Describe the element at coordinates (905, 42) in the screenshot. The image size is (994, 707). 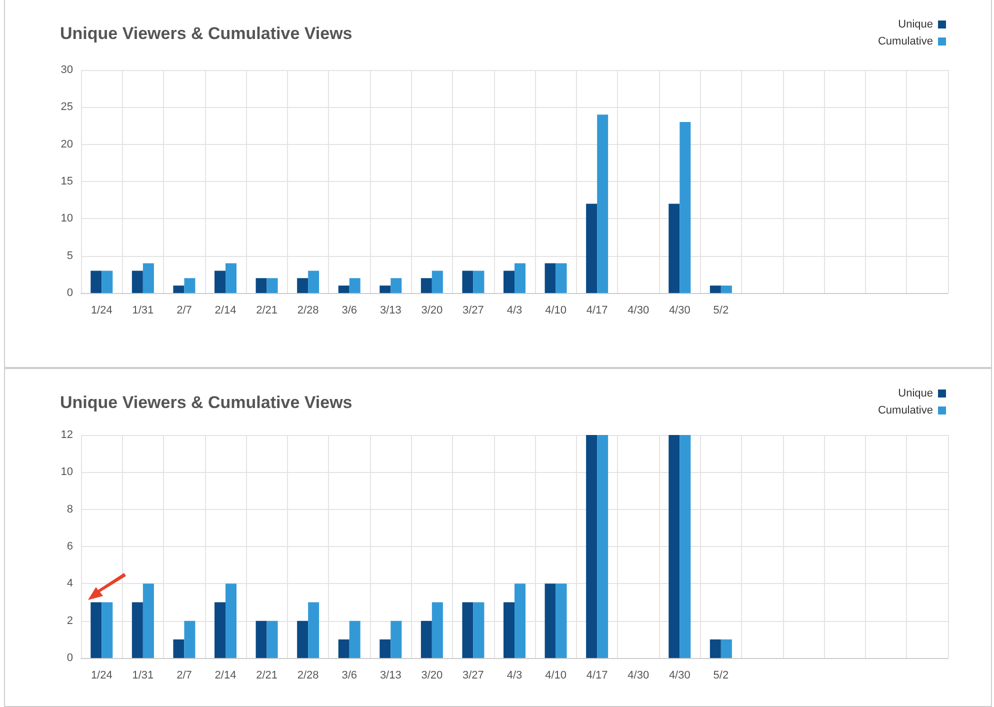
I see `legend-label: Cumulative` at that location.